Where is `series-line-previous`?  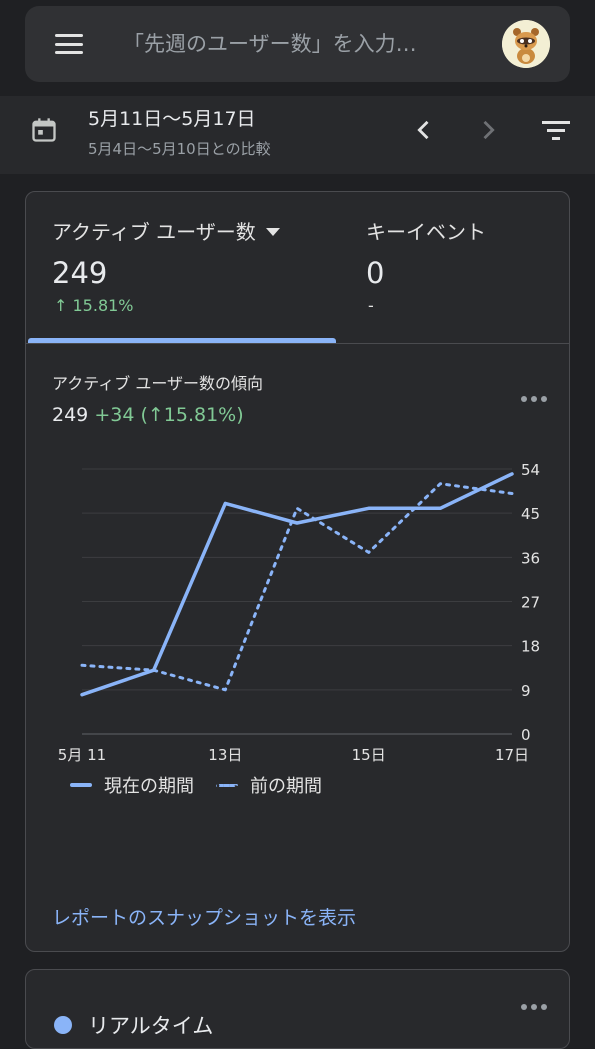
series-line-previous is located at coordinates (297, 587).